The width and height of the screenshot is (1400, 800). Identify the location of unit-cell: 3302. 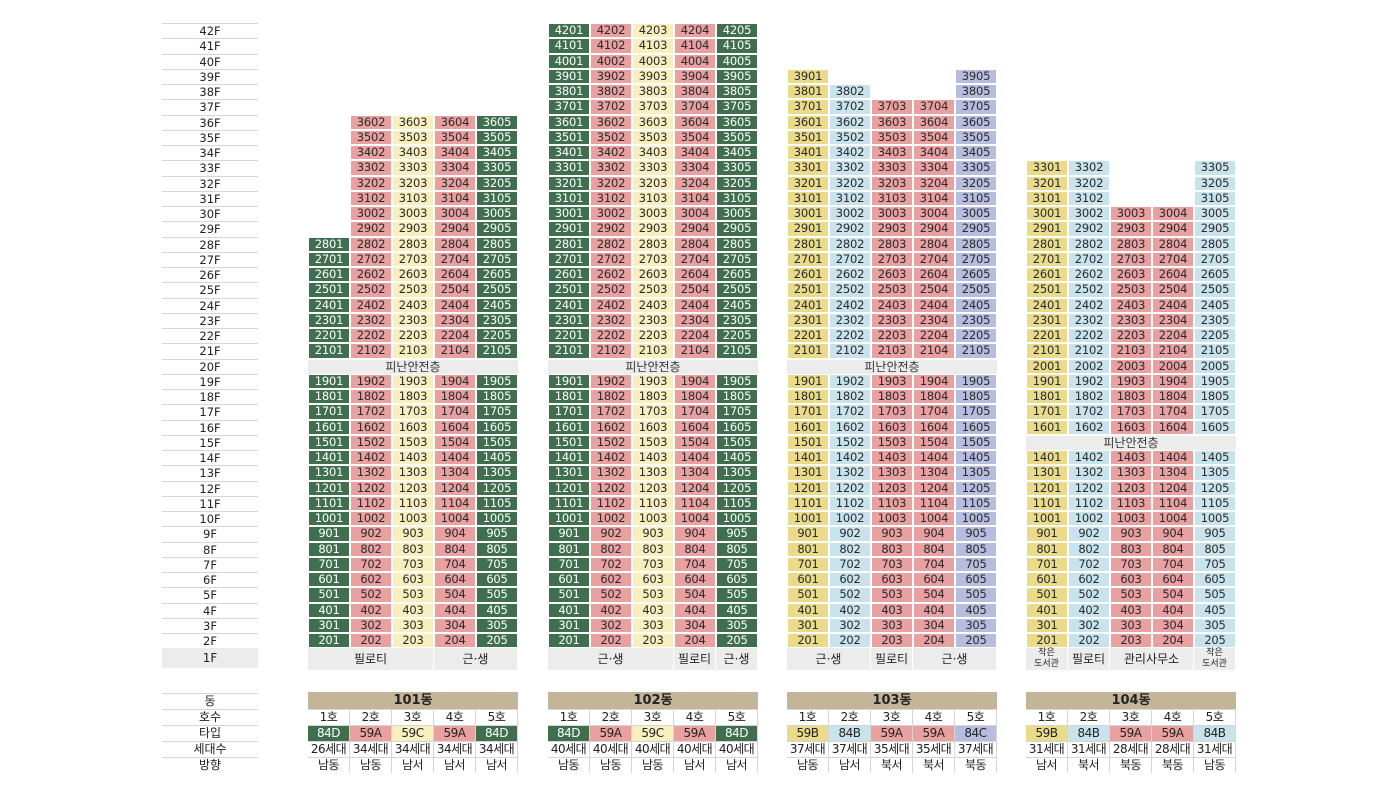
(1089, 168).